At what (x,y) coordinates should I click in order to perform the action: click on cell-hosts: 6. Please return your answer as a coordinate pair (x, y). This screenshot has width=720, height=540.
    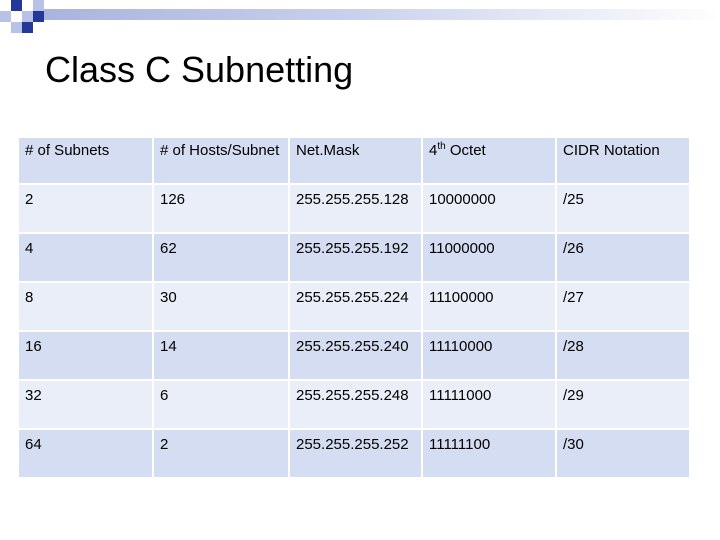
    Looking at the image, I should click on (221, 405).